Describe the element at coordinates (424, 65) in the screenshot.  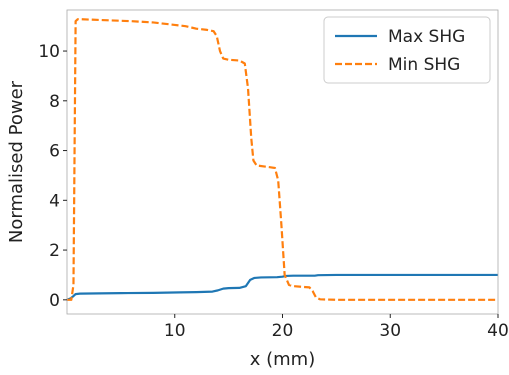
I see `legend-label: Min SHG` at that location.